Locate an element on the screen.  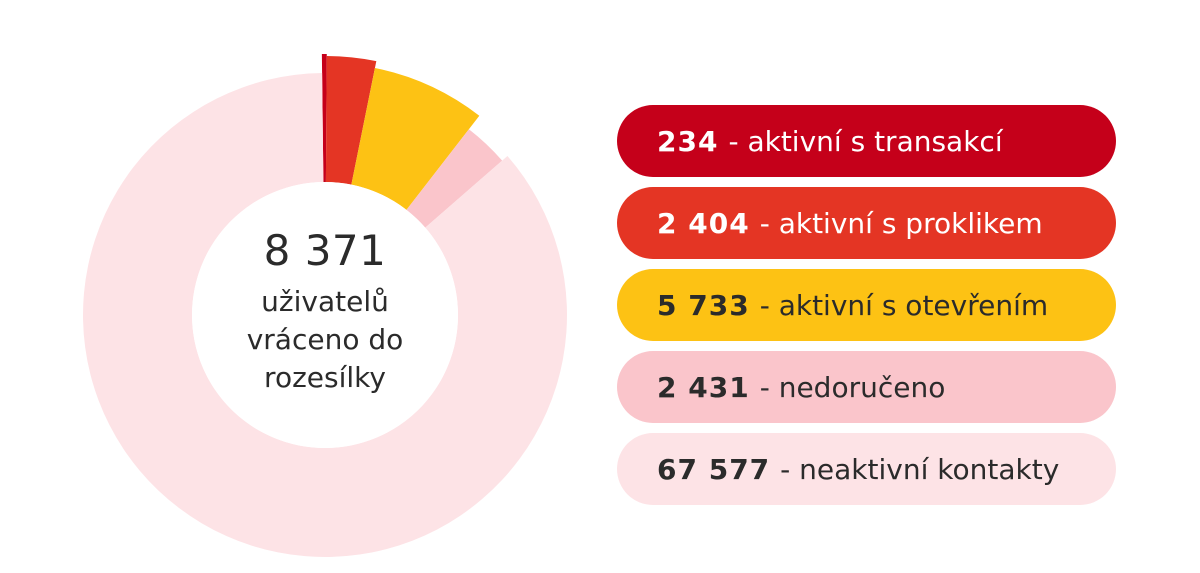
legend-label: - aktivní s transakcí is located at coordinates (865, 141).